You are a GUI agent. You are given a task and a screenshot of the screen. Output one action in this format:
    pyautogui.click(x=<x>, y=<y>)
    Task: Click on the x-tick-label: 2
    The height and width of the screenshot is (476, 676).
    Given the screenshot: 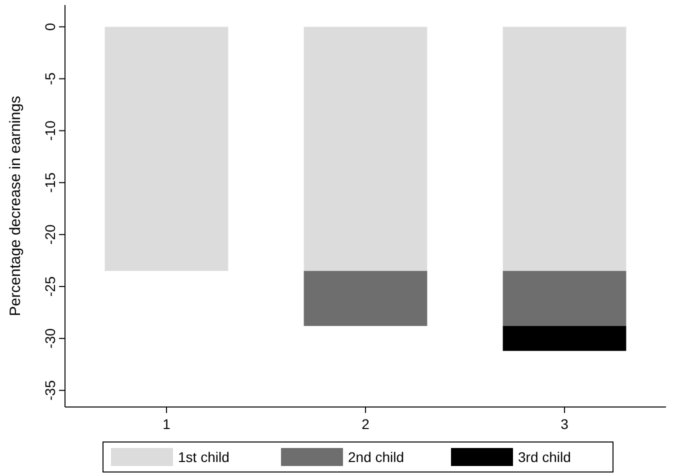 What is the action you would take?
    pyautogui.click(x=366, y=424)
    